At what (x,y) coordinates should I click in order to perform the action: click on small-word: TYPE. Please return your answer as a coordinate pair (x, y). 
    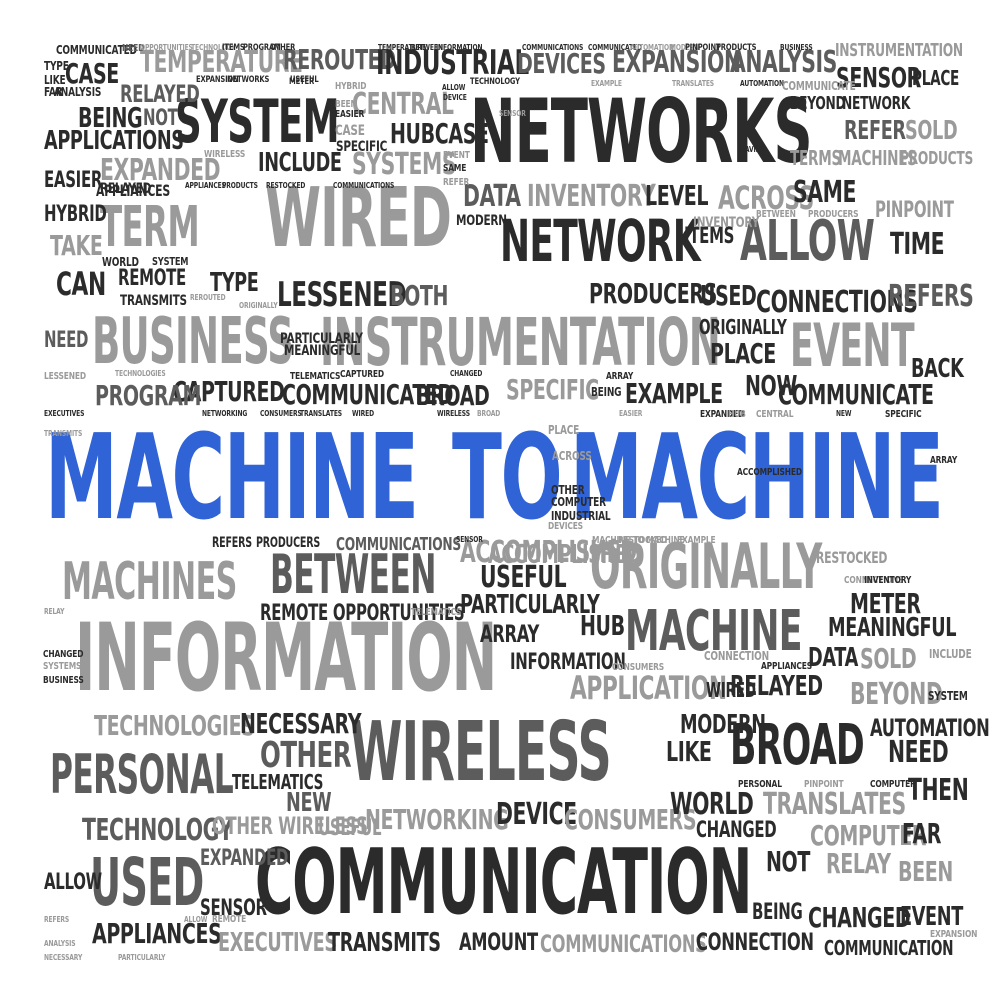
    Looking at the image, I should click on (56, 66).